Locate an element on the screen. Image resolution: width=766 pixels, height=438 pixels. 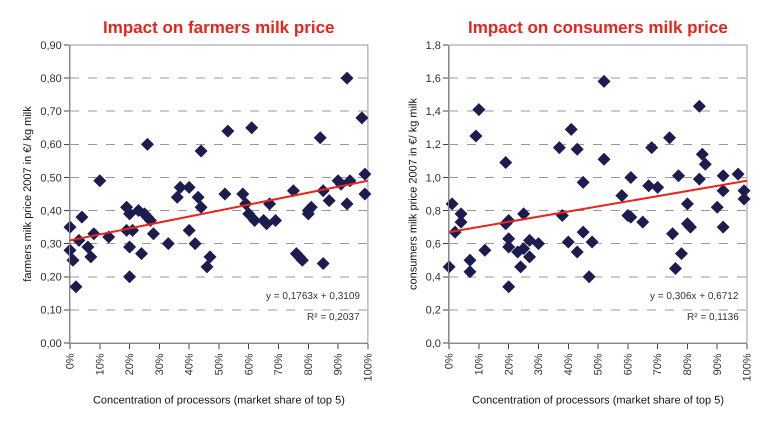
y-tick-label: 1,4 is located at coordinates (433, 112).